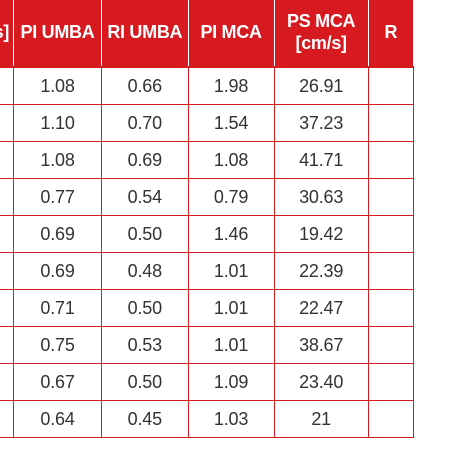 The width and height of the screenshot is (474, 474). I want to click on cell-ri-umba: 0.69, so click(144, 160).